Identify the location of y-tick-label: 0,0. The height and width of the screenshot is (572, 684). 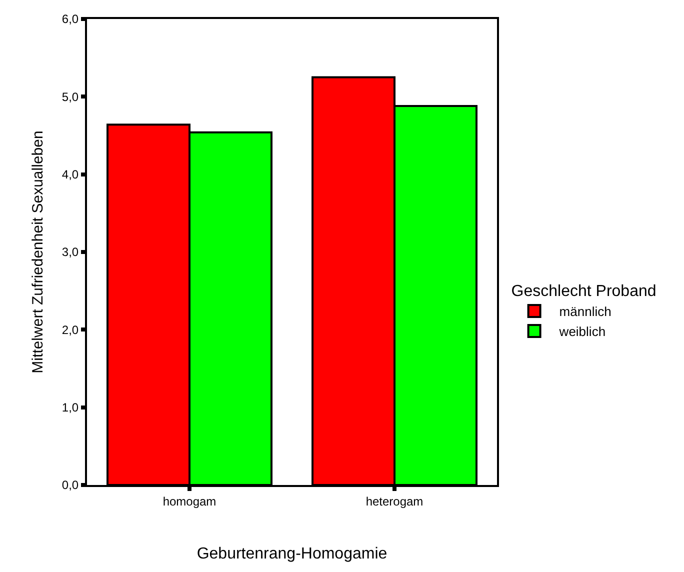
(70, 485).